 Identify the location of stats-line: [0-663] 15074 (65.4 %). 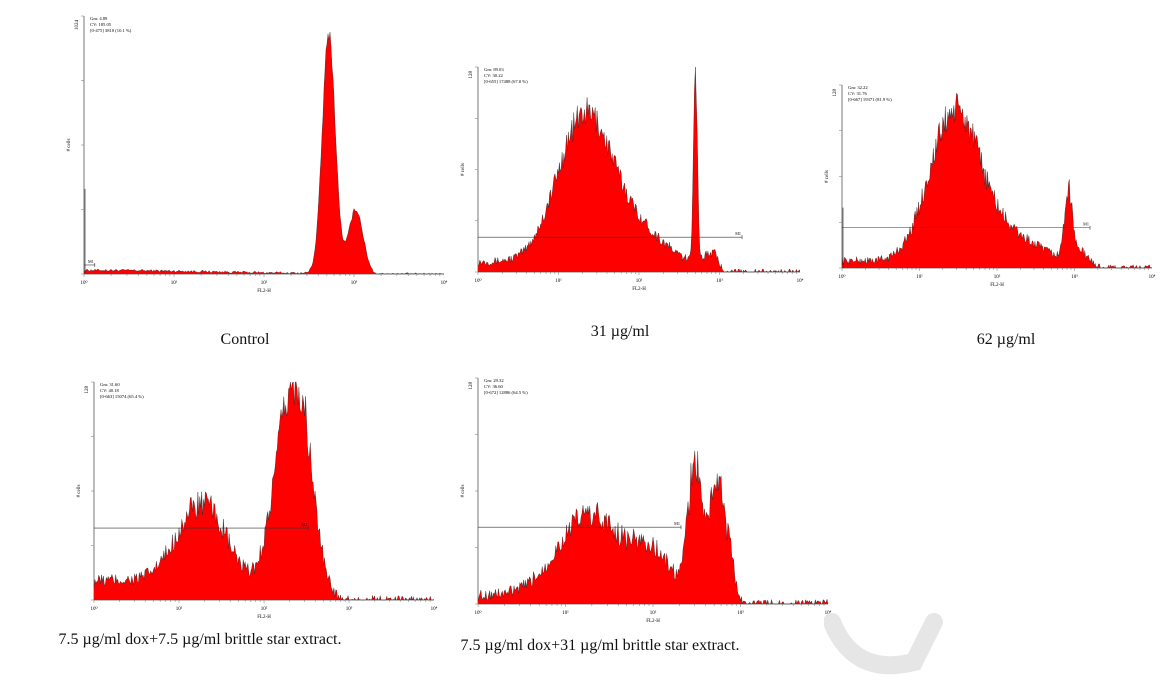
(122, 396).